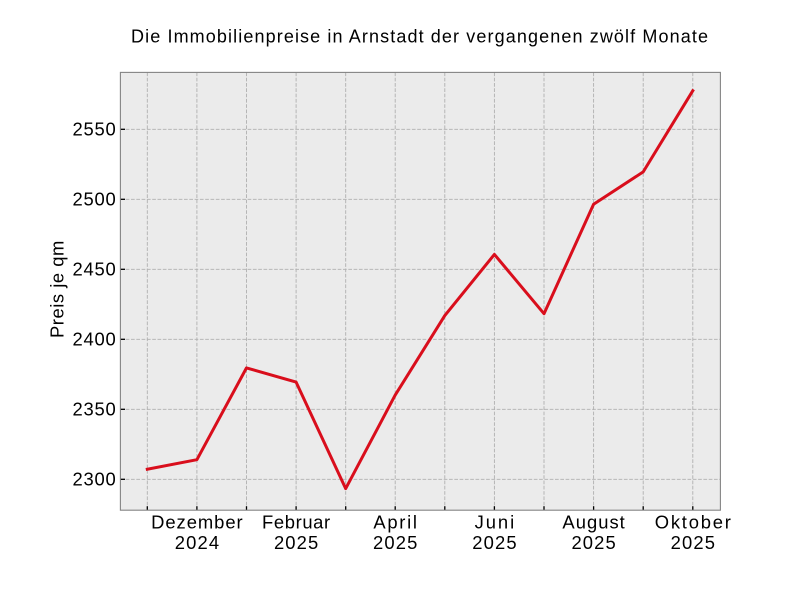 Image resolution: width=800 pixels, height=600 pixels. I want to click on svg-text: 2550, so click(94, 129).